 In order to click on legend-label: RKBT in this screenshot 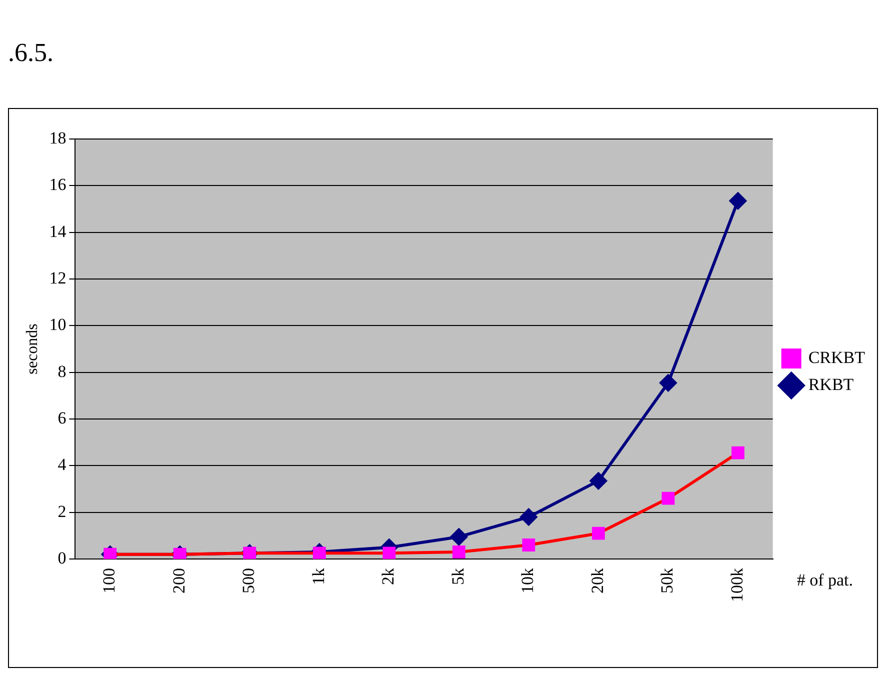, I will do `click(831, 384)`.